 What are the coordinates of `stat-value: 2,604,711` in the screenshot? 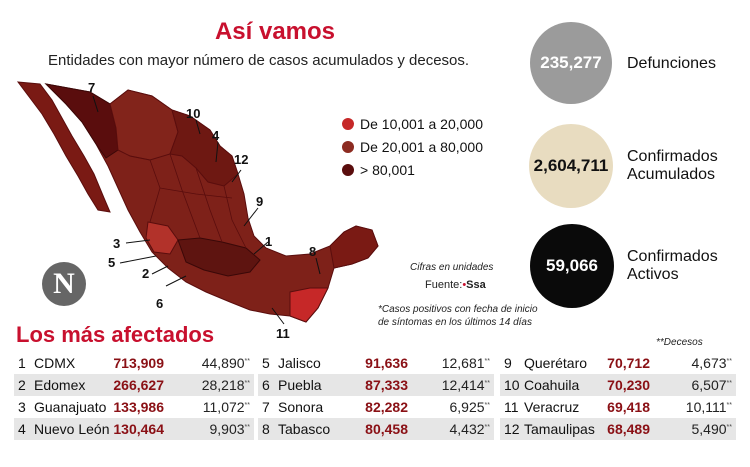 It's located at (571, 165).